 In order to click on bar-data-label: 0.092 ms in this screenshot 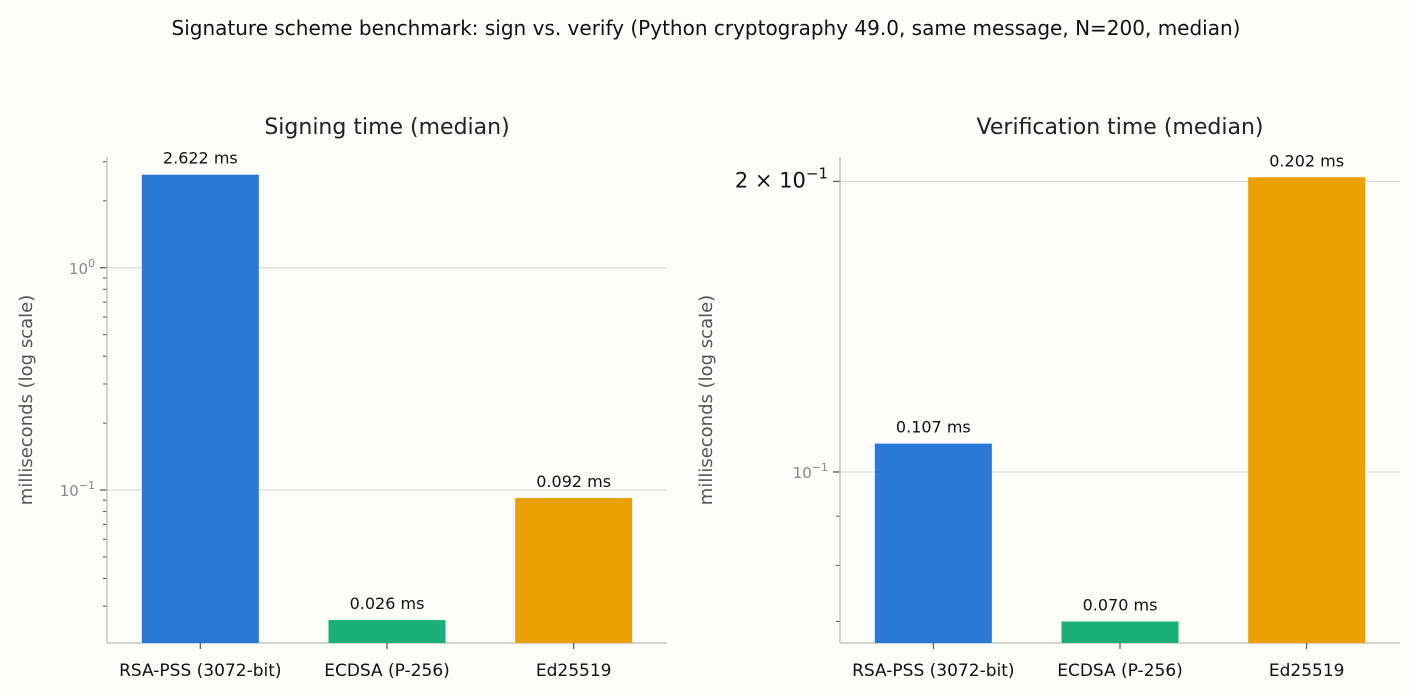, I will do `click(573, 481)`.